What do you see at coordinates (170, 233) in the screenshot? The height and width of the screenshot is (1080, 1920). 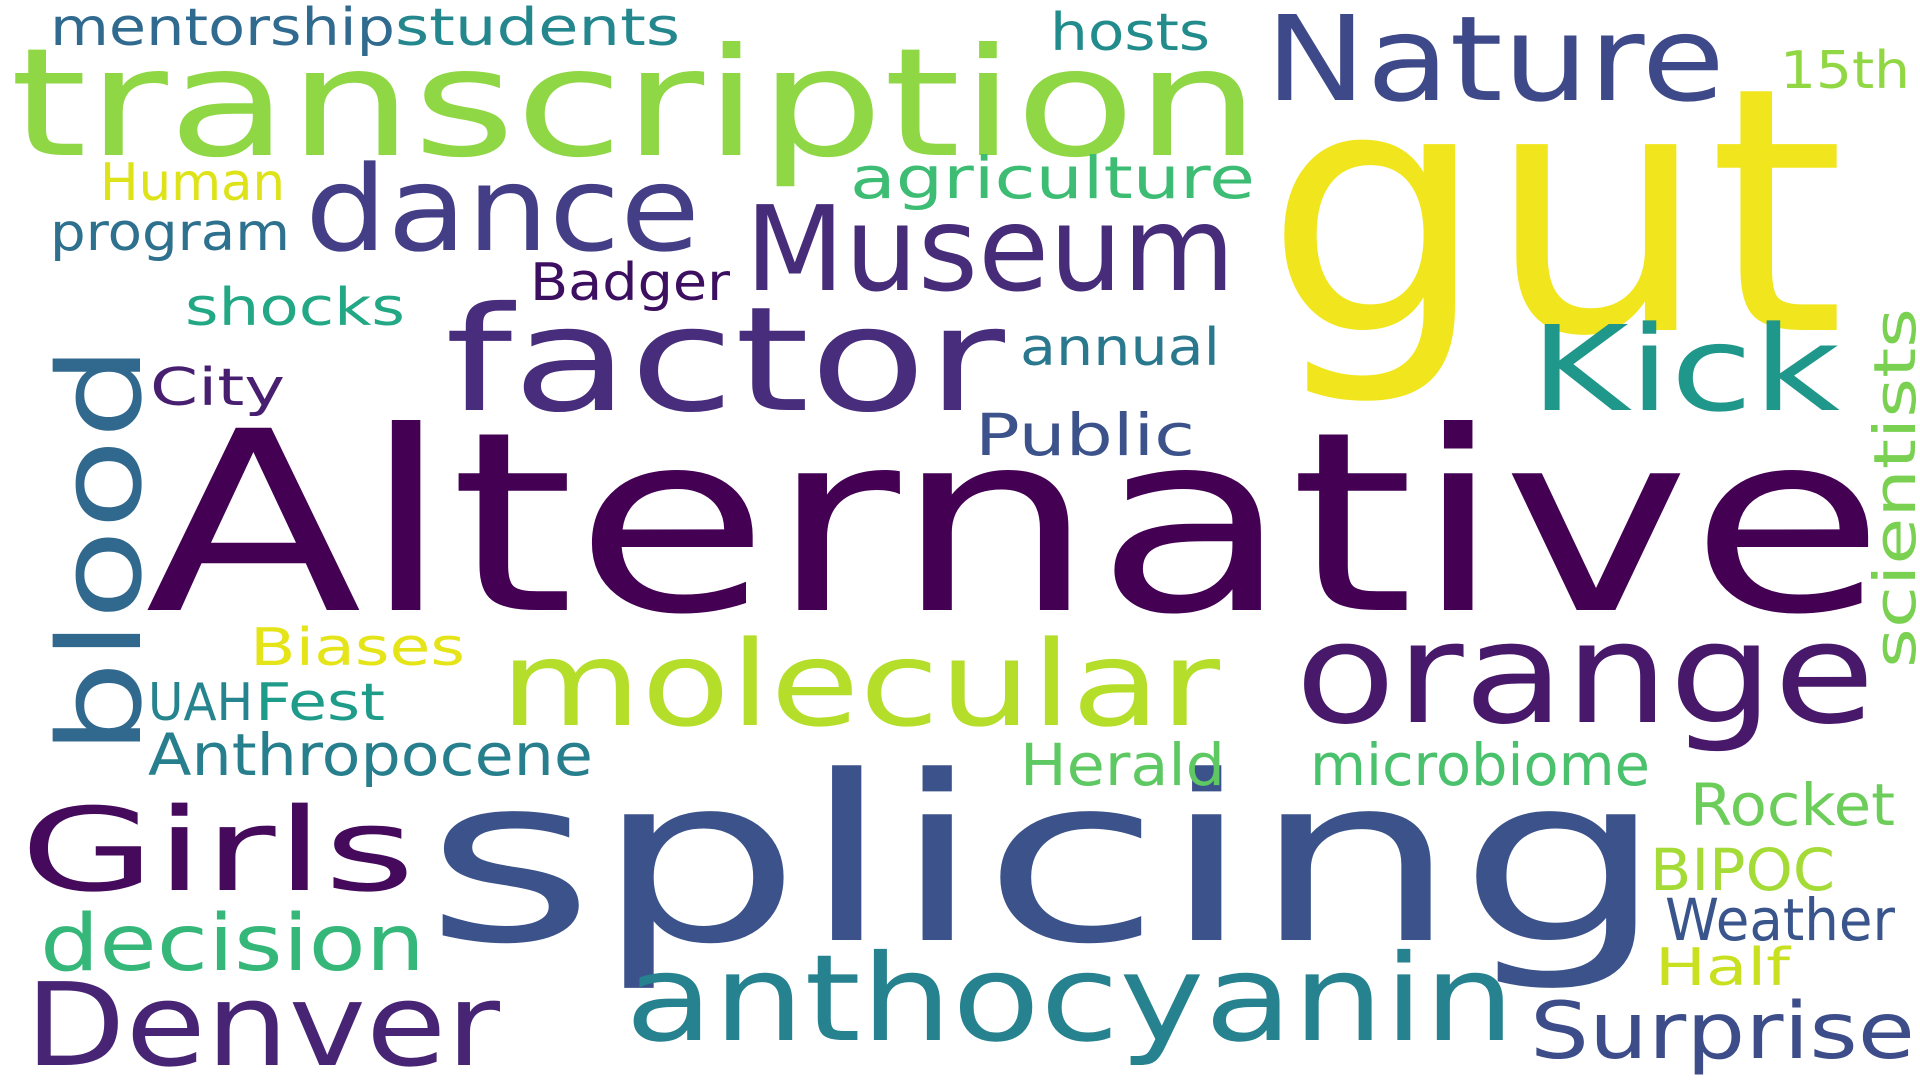 I see `word-program: program` at bounding box center [170, 233].